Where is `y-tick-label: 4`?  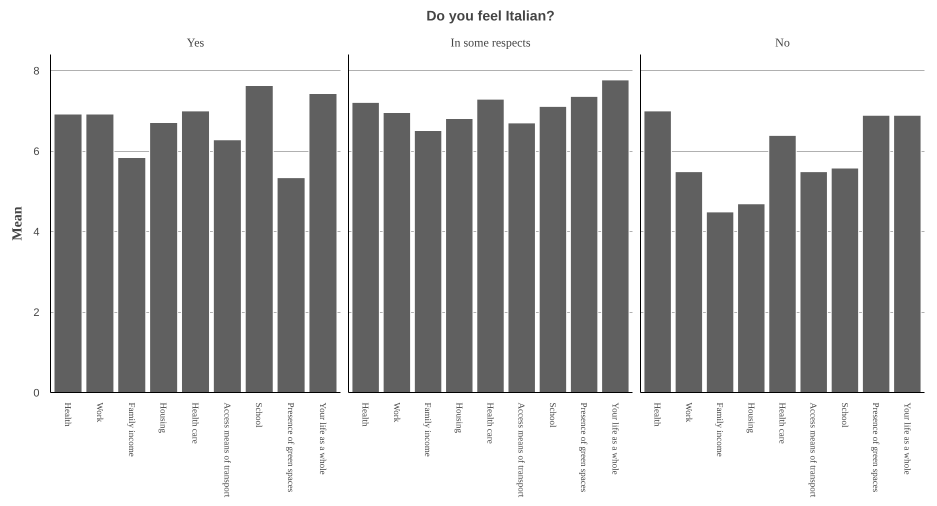
y-tick-label: 4 is located at coordinates (36, 232).